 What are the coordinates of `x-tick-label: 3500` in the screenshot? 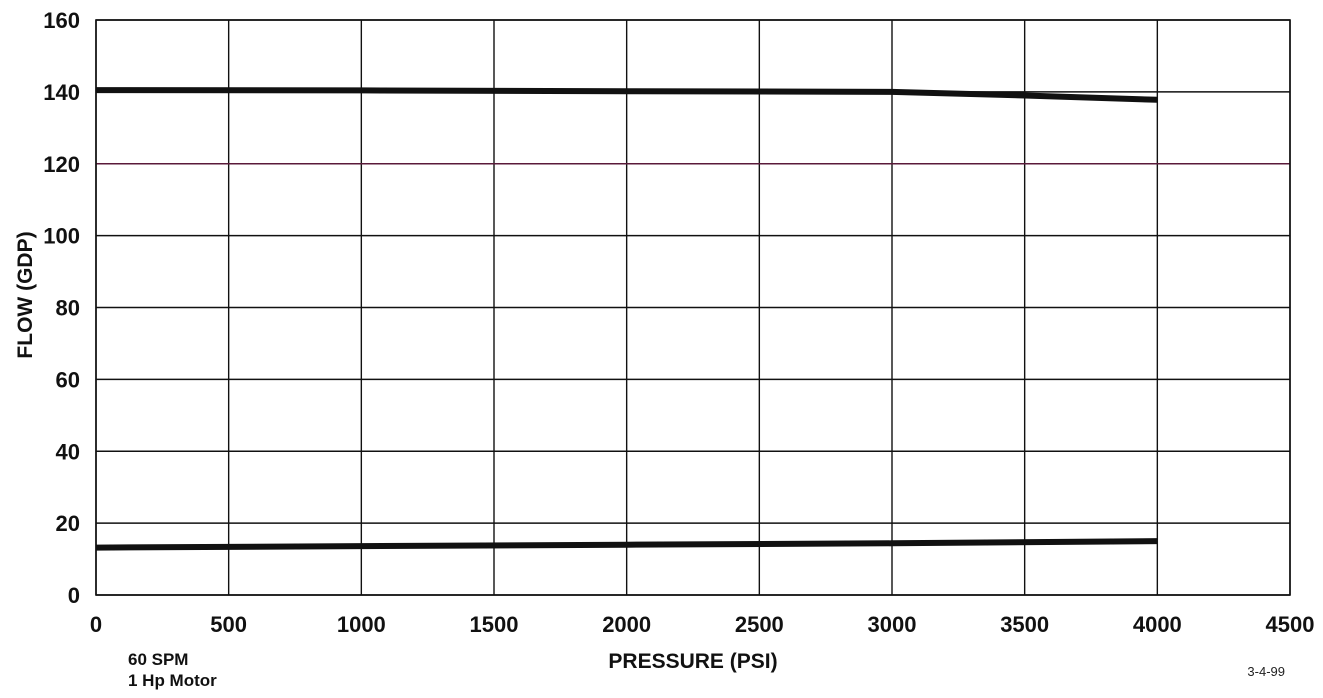 It's located at (1024, 624).